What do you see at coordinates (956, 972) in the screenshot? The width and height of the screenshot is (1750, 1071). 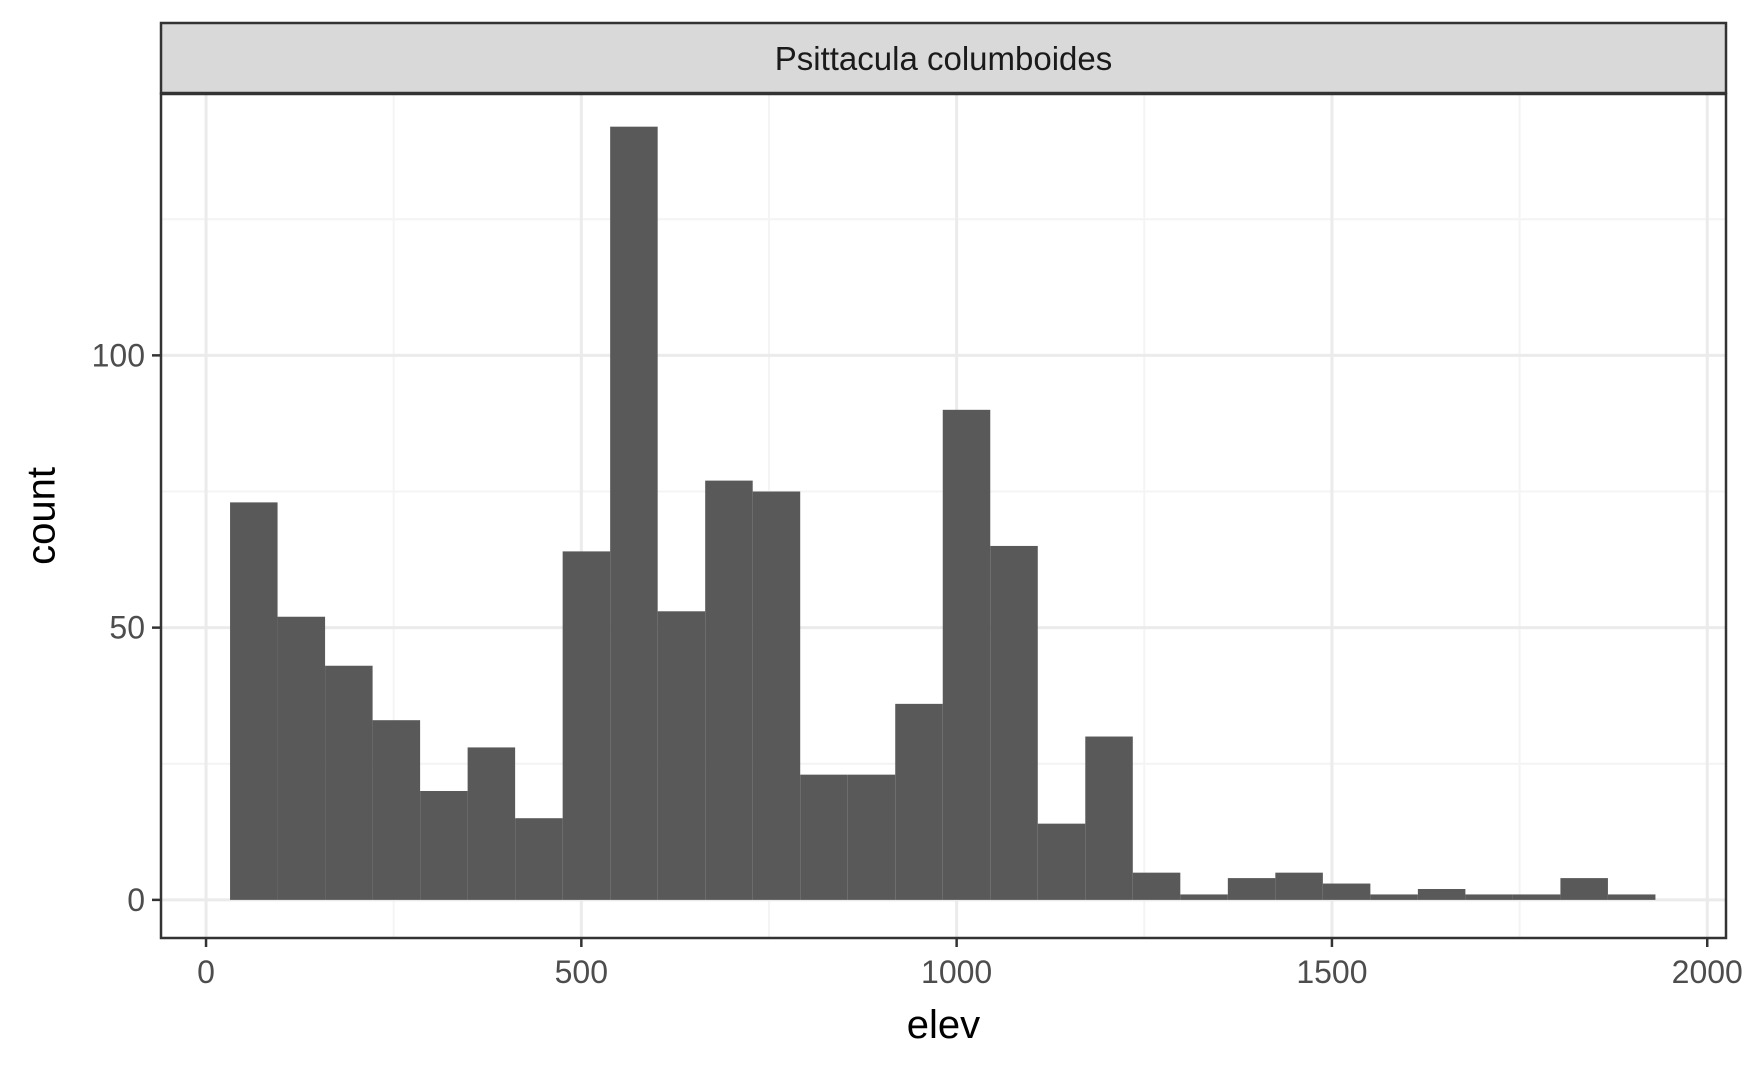 I see `x-tick-label: 1000` at bounding box center [956, 972].